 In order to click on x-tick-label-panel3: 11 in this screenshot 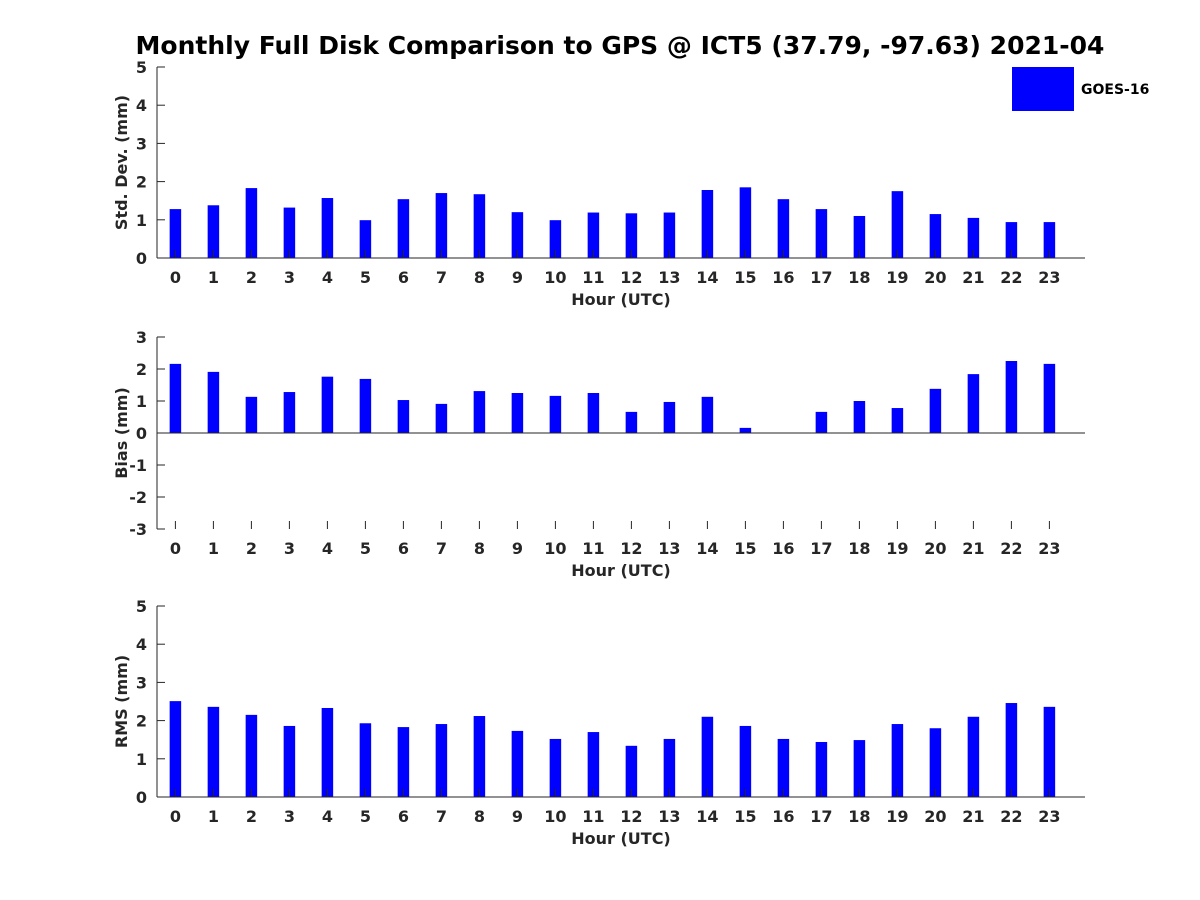, I will do `click(593, 816)`.